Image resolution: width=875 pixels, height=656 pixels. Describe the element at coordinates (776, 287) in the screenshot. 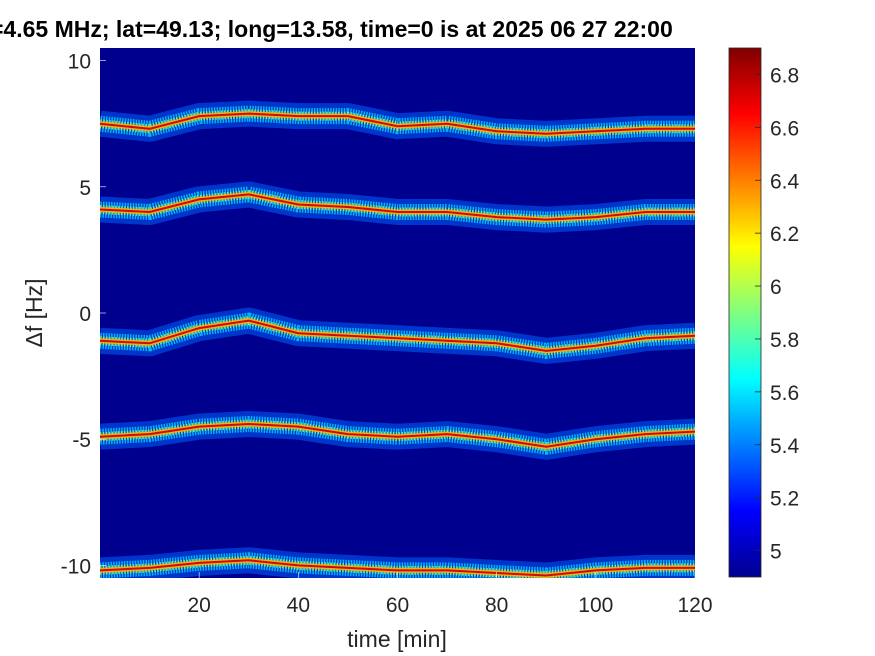

I see `colorbar-tick-label: 6` at that location.